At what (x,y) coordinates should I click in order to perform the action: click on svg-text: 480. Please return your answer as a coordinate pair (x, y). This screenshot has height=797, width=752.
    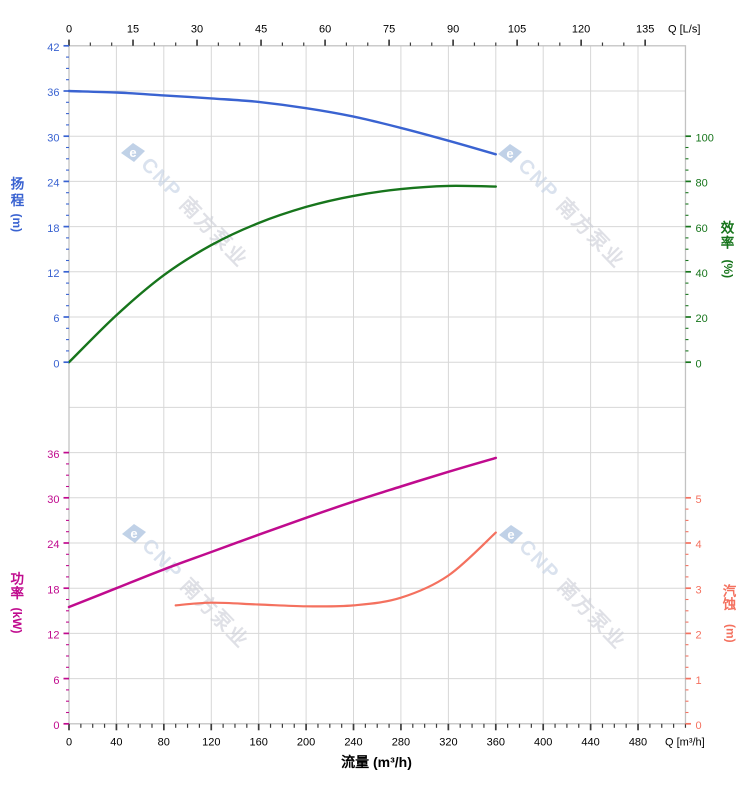
    Looking at the image, I should click on (638, 743).